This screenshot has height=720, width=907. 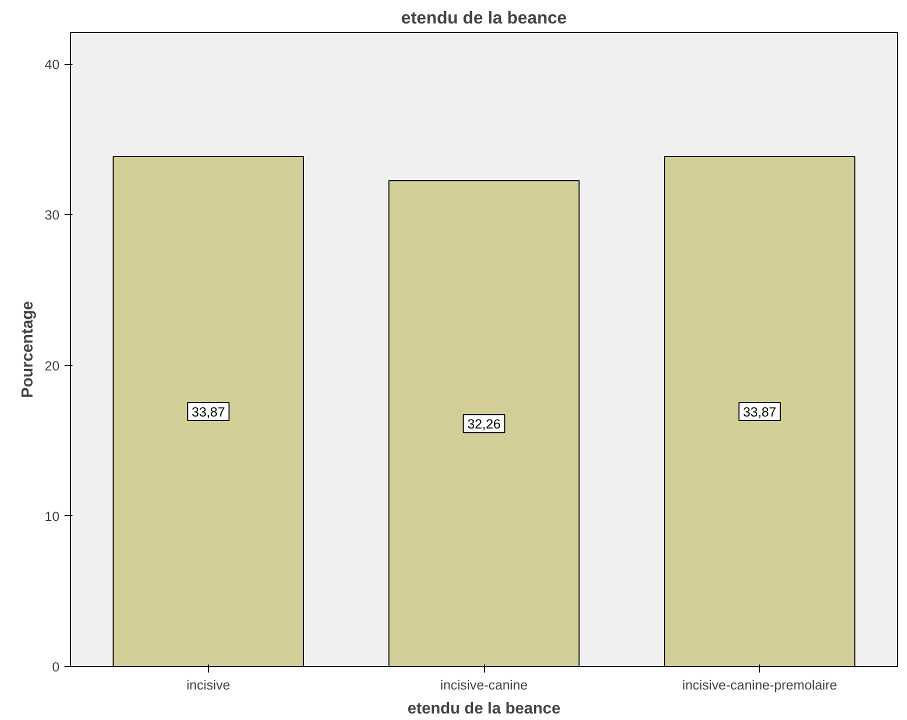 What do you see at coordinates (56, 667) in the screenshot?
I see `y-tick-label: 0` at bounding box center [56, 667].